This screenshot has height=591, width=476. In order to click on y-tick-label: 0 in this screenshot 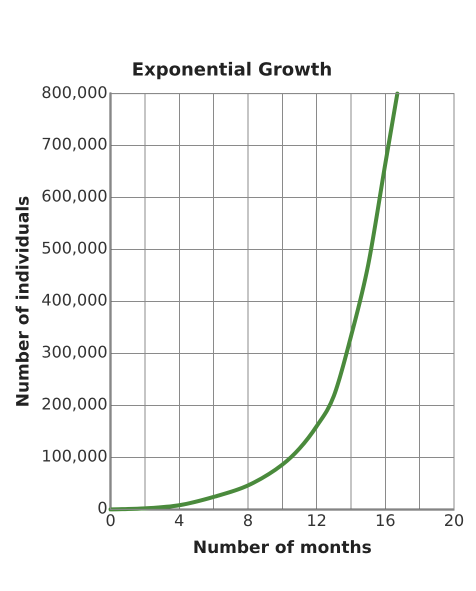, I will do `click(102, 508)`.